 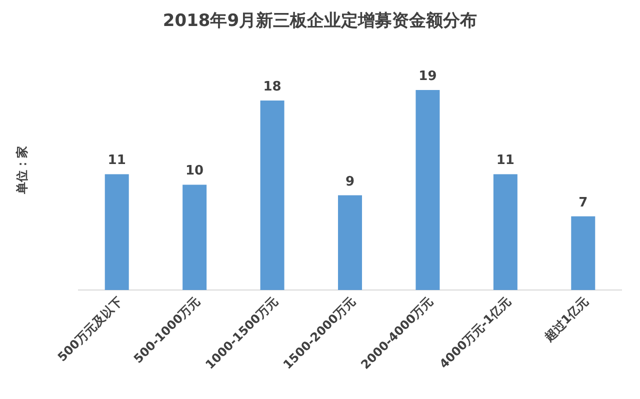 What do you see at coordinates (22, 170) in the screenshot?
I see `y-axis-title: 单位：家` at bounding box center [22, 170].